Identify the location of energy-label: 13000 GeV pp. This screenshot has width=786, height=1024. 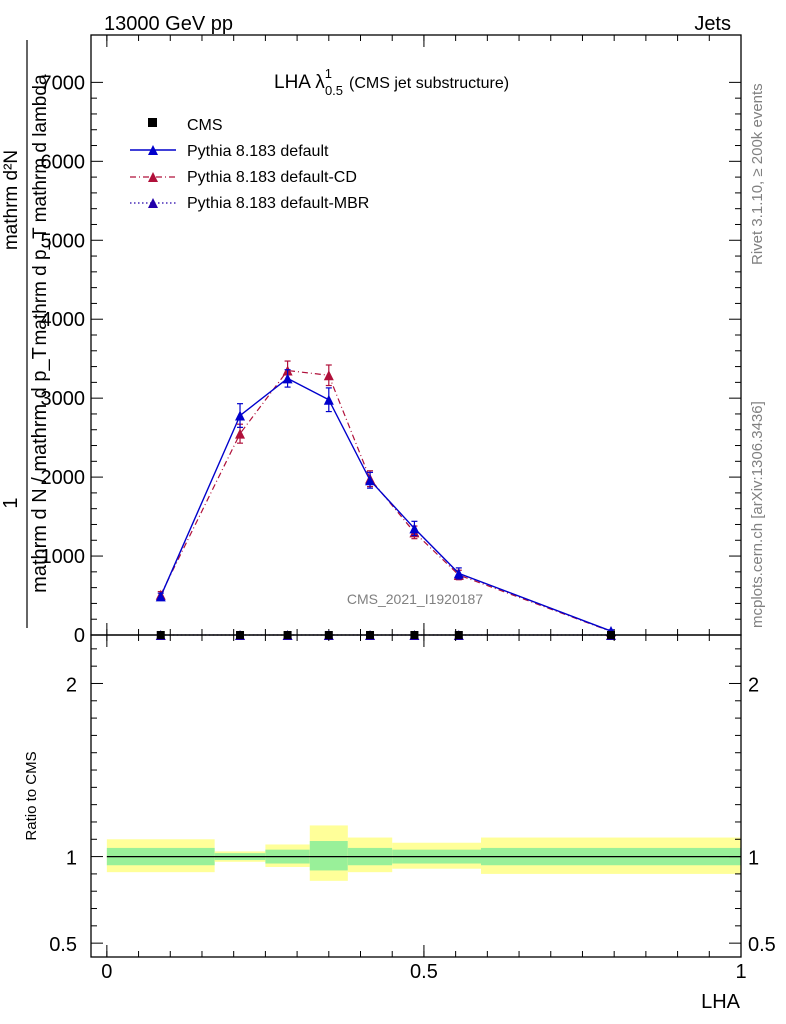
(168, 24).